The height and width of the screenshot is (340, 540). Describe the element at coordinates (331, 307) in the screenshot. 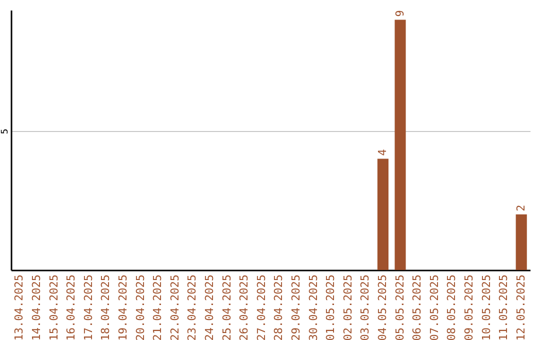

I see `x-tick-label: 01.05.2025` at that location.